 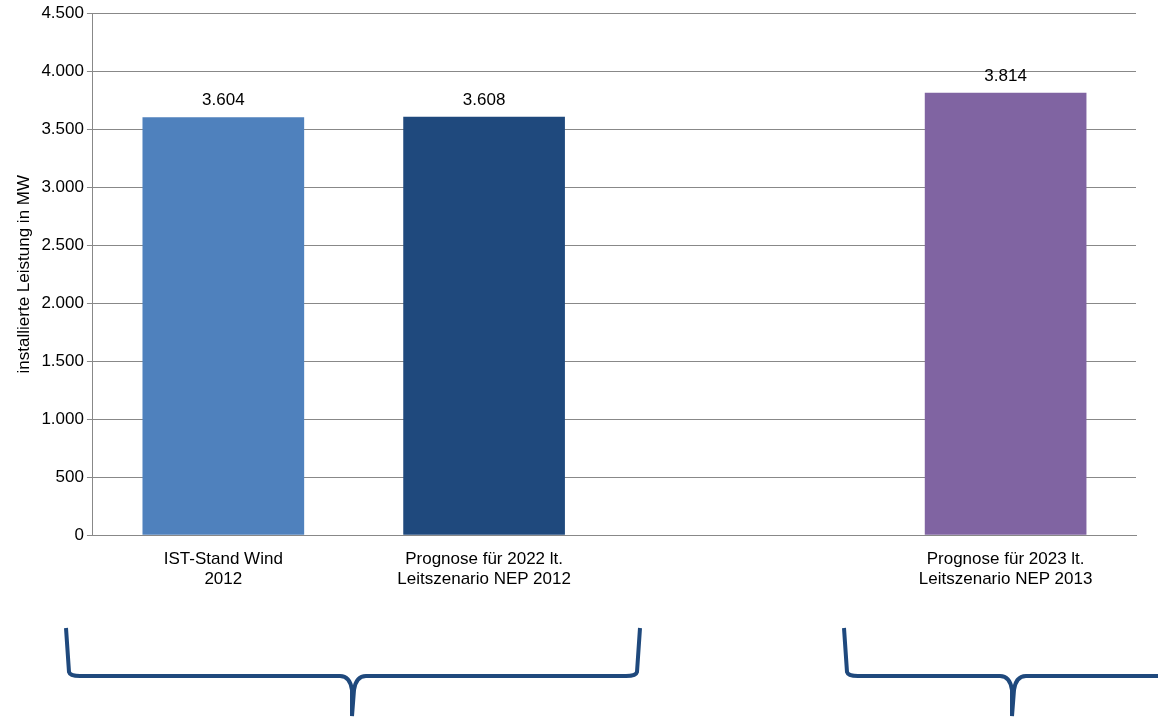 What do you see at coordinates (1005, 569) in the screenshot?
I see `x-tick-label: Prognose für 2023 lt. Leitszenario NEP 2013` at bounding box center [1005, 569].